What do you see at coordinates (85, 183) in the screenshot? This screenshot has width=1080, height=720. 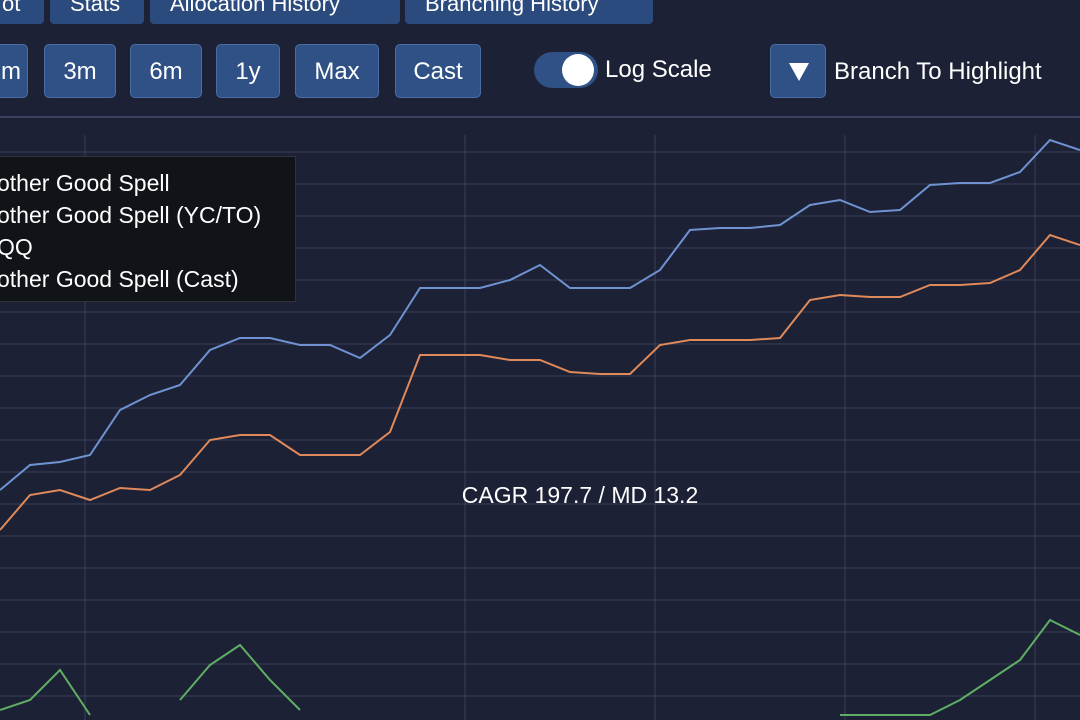 I see `legend-entry: other Good Spell` at bounding box center [85, 183].